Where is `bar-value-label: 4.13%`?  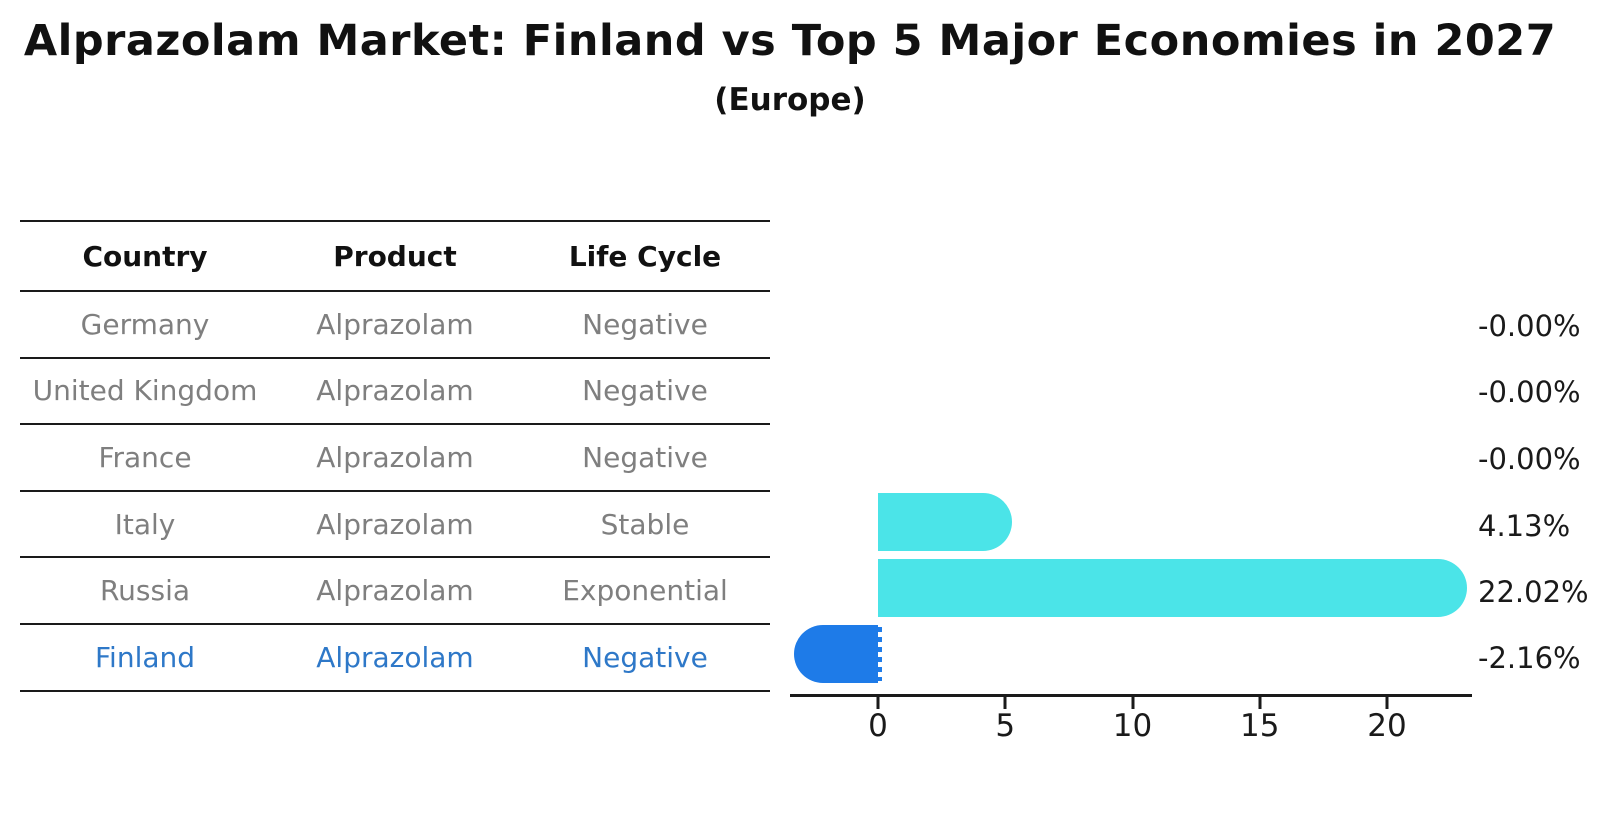
bar-value-label: 4.13% is located at coordinates (1524, 526).